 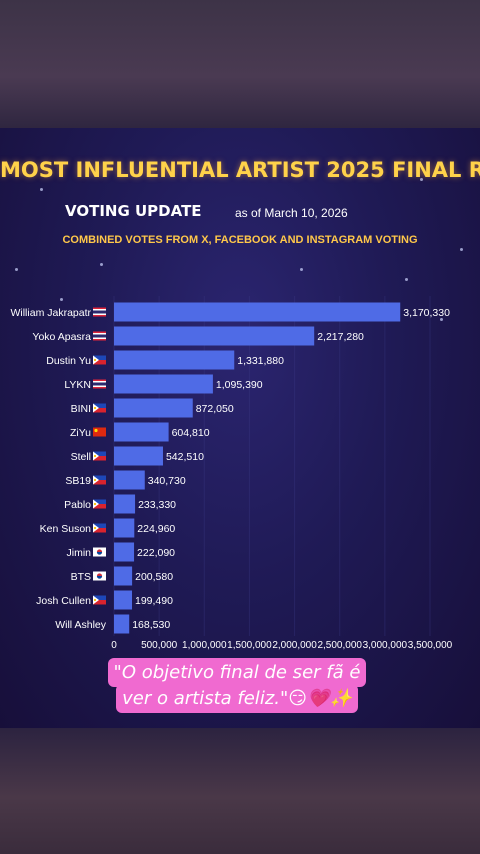 I want to click on chart-title: MOST INFLUENTIAL ARTIST 2025 FINAL ROUND, so click(x=240, y=170).